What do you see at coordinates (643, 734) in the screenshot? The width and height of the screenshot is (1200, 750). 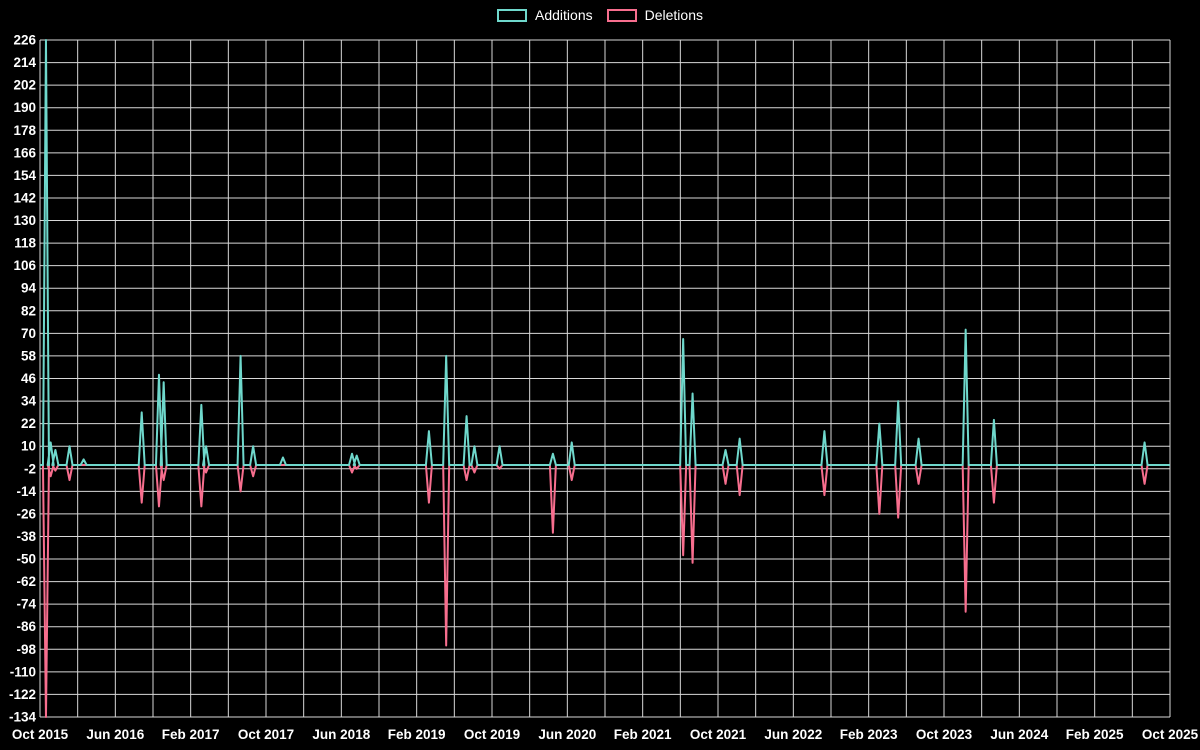 I see `svg-text: Feb 2021` at bounding box center [643, 734].